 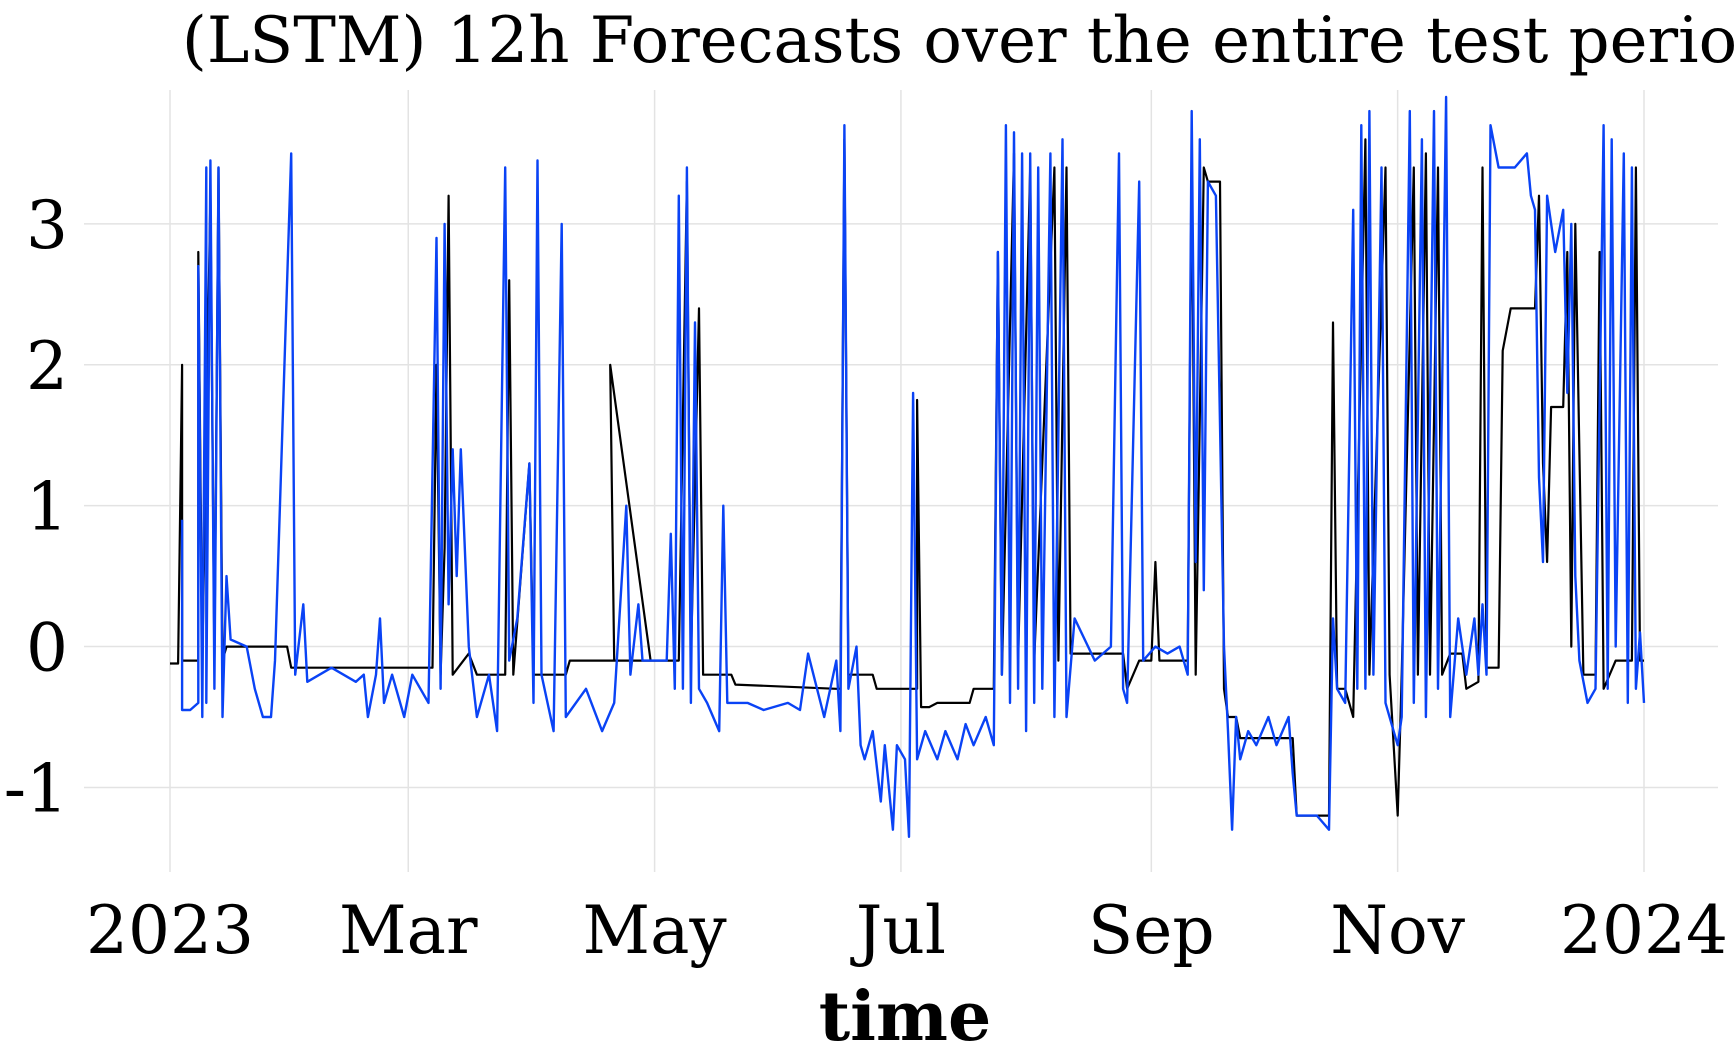 I want to click on y-tick-label: 1, so click(x=47, y=507).